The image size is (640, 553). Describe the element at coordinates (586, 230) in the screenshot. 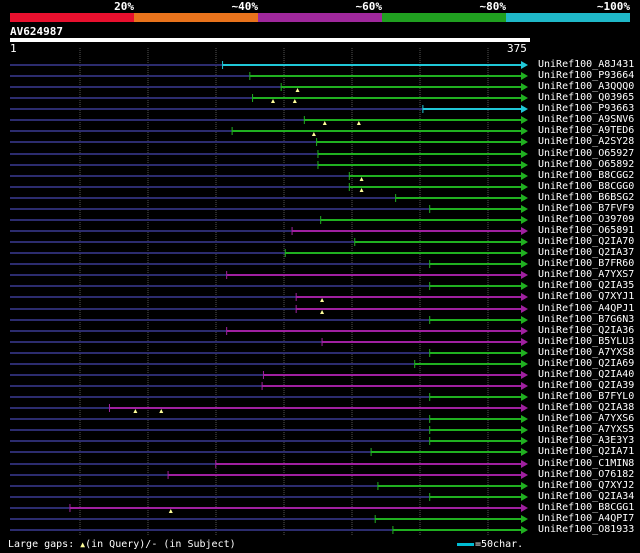

I see `hit-label: UniRef100_O65891` at that location.